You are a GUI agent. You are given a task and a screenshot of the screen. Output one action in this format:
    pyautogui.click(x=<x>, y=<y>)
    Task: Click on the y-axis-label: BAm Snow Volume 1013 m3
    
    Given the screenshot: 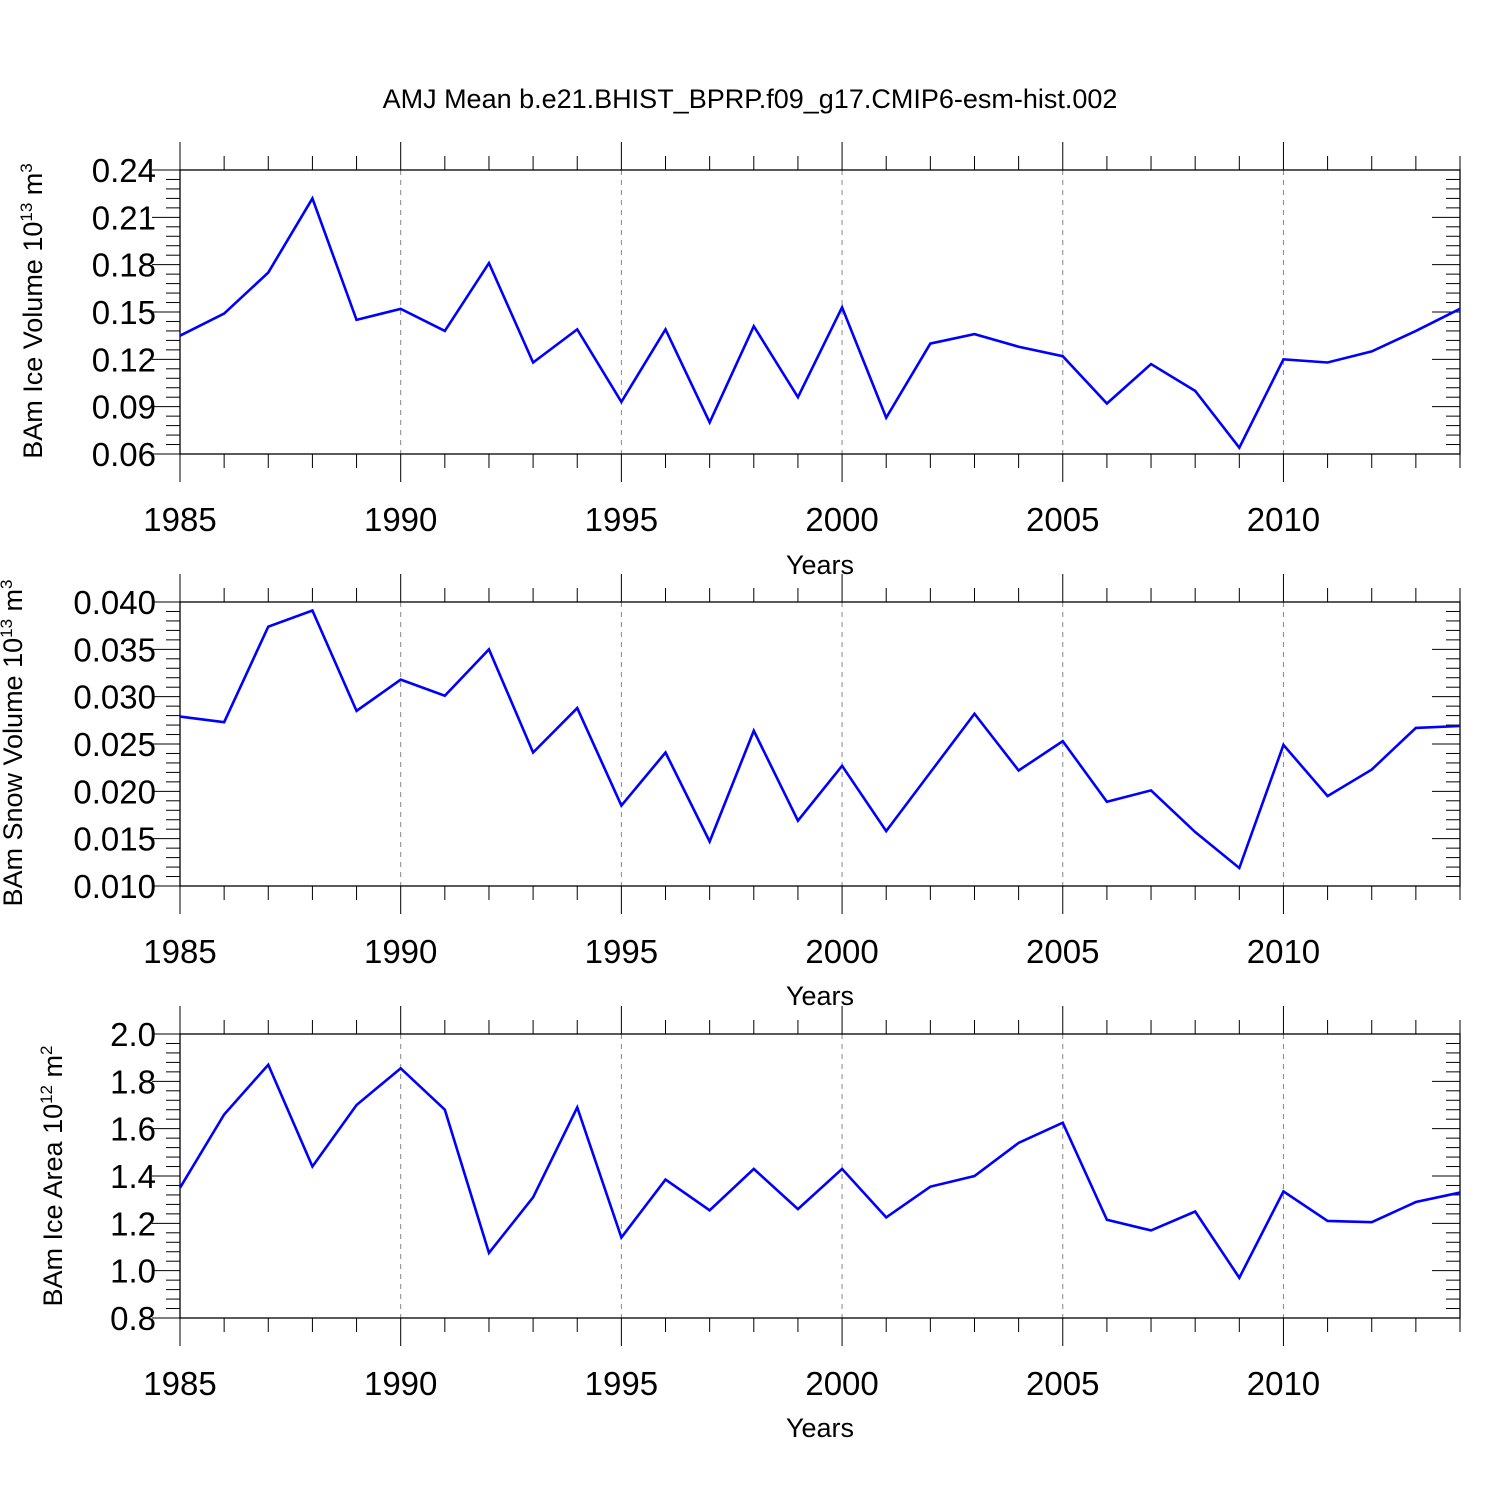 What is the action you would take?
    pyautogui.click(x=14, y=742)
    